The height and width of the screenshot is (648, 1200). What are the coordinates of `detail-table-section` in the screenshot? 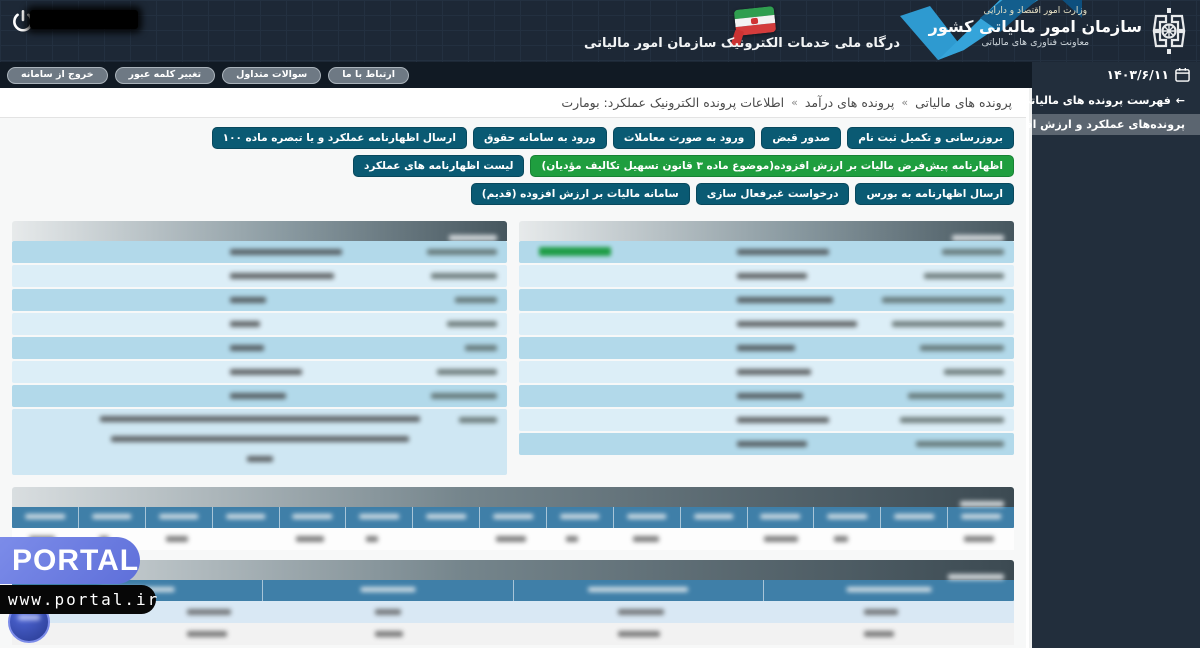 It's located at (513, 518).